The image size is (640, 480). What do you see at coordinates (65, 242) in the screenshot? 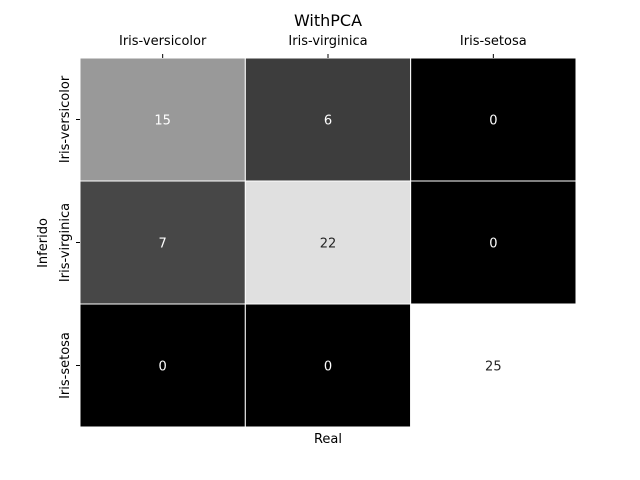
I see `y-tick-label: Iris-virginica` at bounding box center [65, 242].